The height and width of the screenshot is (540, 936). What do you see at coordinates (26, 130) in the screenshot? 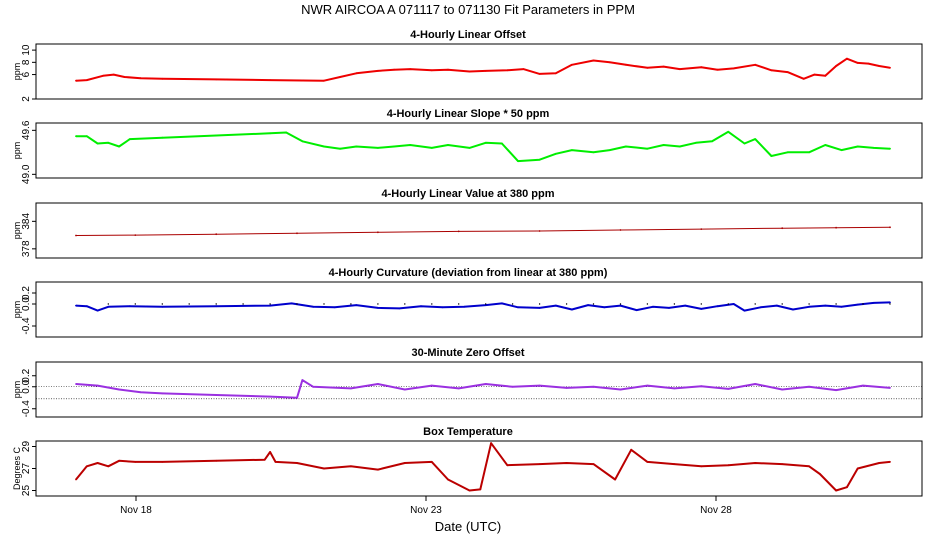
I see `y-tick-label: 49.6` at bounding box center [26, 130].